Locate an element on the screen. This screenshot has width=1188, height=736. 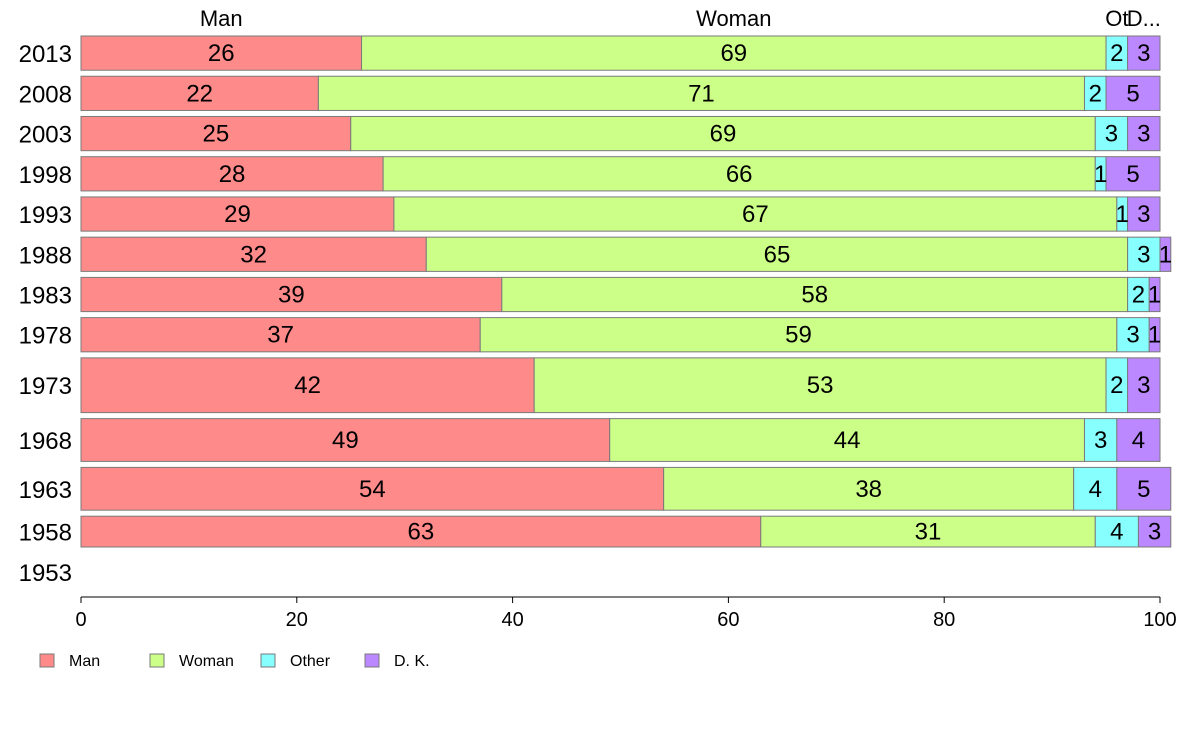
value-label-1993-0: 29 is located at coordinates (237, 214).